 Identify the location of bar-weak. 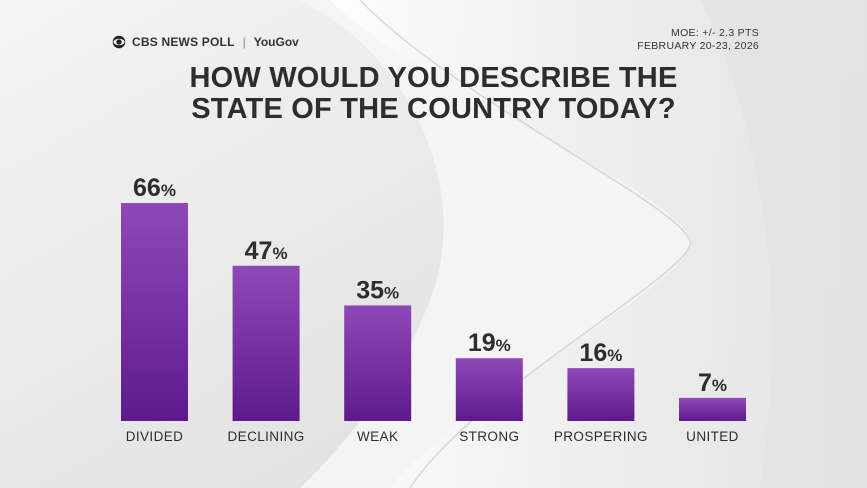
(378, 363).